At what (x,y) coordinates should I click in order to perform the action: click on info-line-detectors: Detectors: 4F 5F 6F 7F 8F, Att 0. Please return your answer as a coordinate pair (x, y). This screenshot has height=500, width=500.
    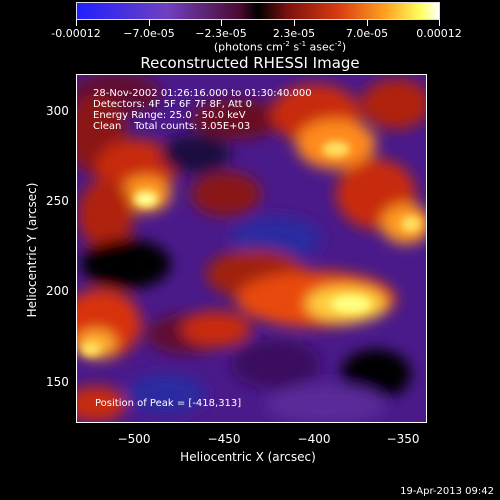
    Looking at the image, I should click on (173, 104).